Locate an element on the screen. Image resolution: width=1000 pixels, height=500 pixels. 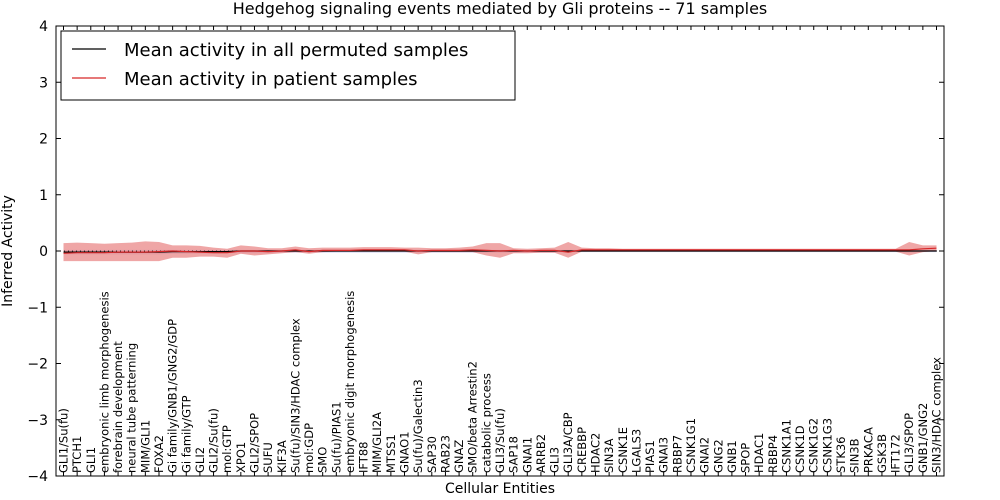
y-tick-label: −4 is located at coordinates (37, 477).